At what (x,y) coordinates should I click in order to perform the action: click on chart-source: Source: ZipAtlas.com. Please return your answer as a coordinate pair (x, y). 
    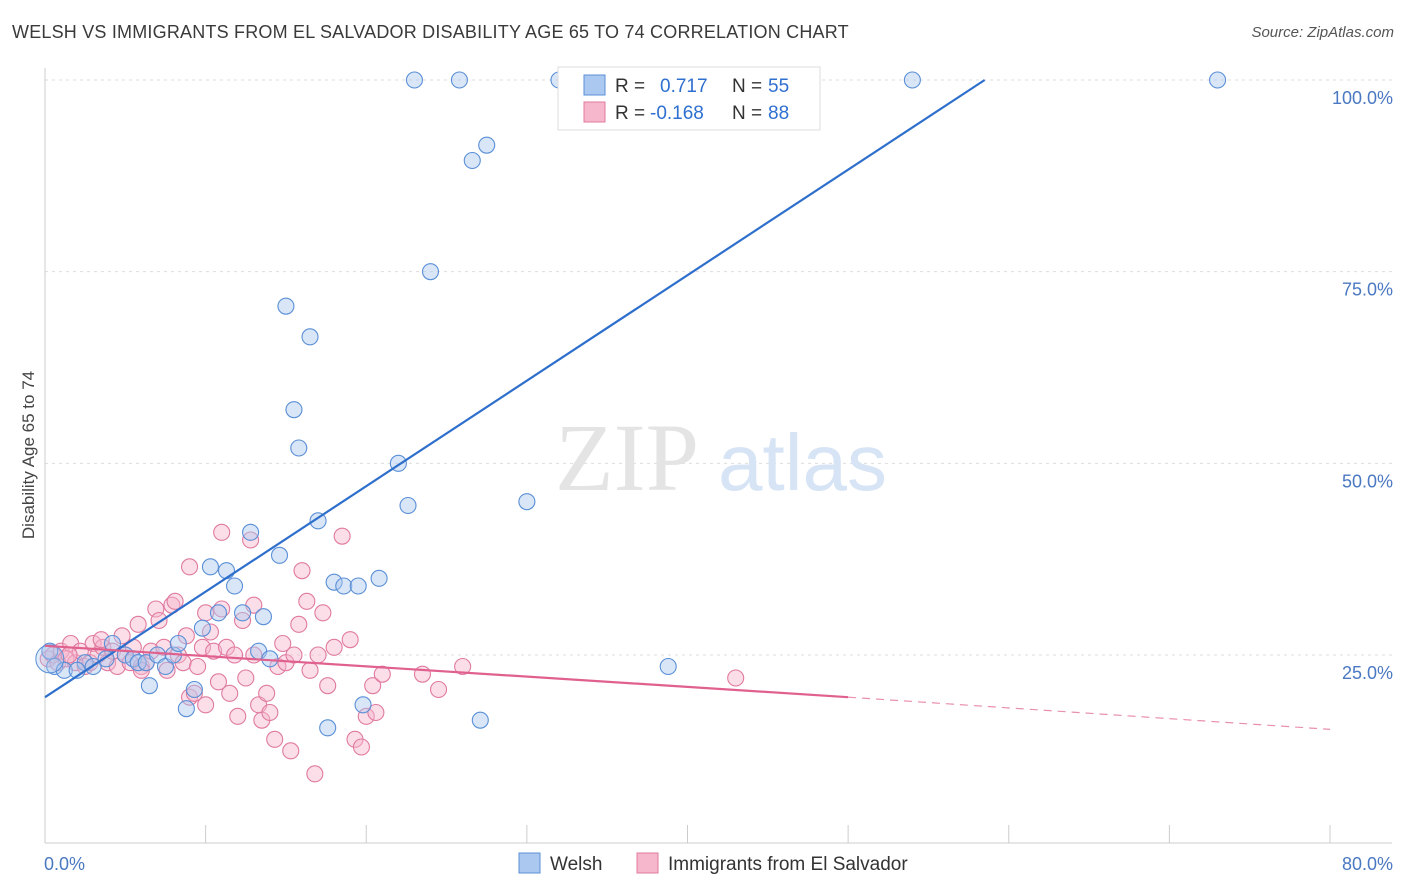
    Looking at the image, I should click on (1322, 32).